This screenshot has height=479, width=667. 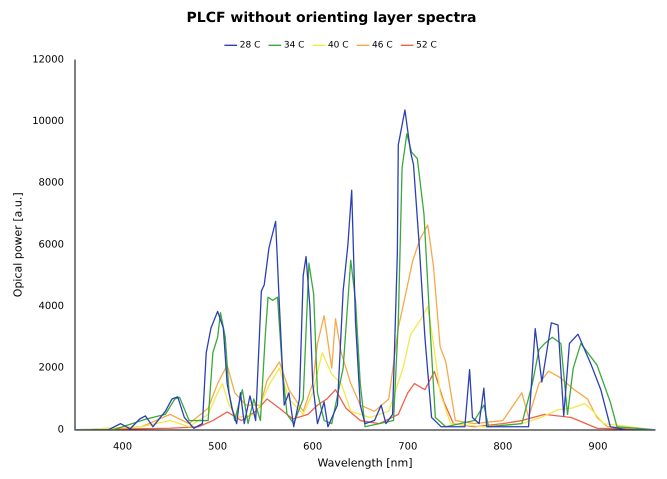 I want to click on y-tick-label: 12000, so click(x=48, y=60).